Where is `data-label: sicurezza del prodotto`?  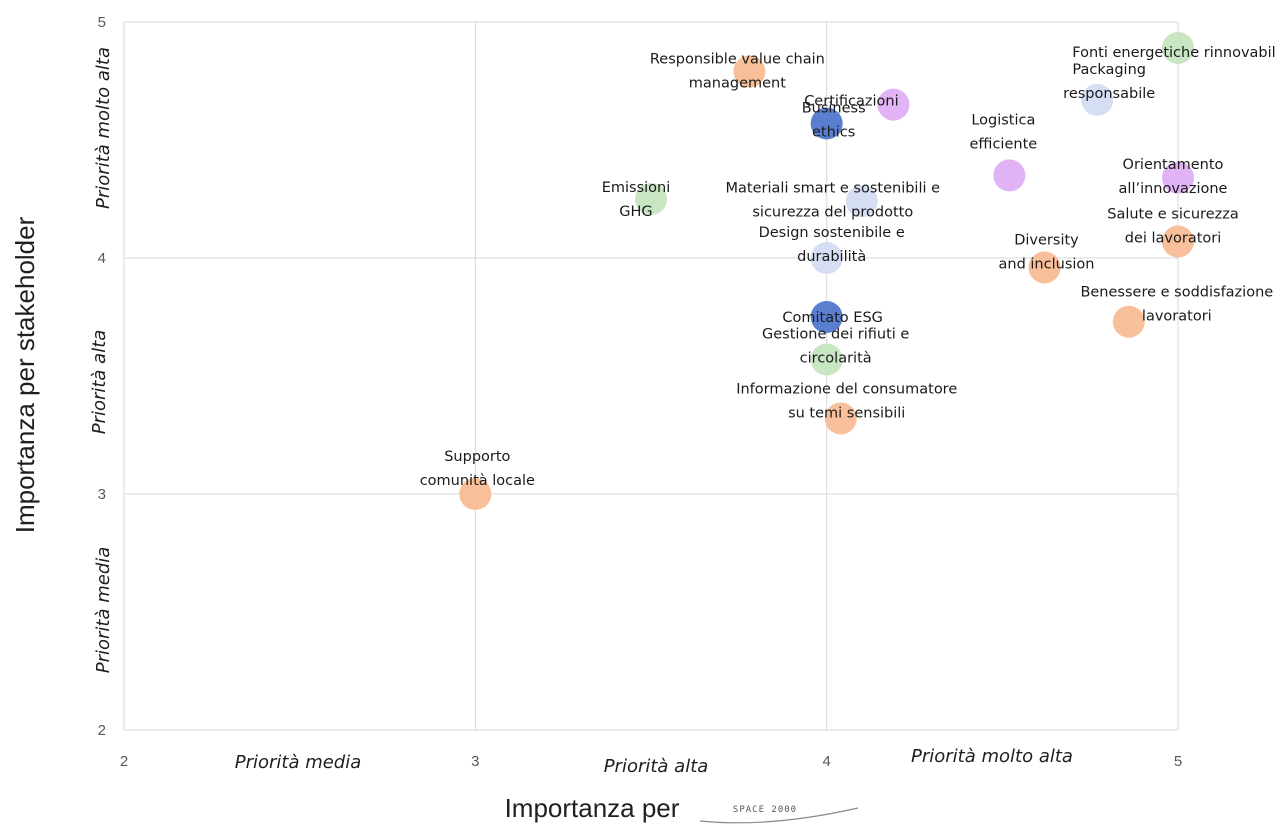
data-label: sicurezza del prodotto is located at coordinates (832, 212).